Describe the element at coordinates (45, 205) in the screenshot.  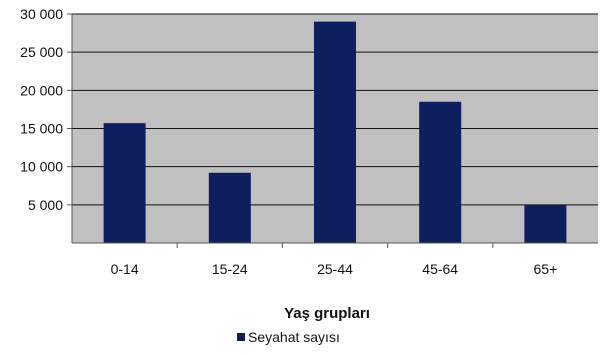
I see `y-tick-label: 5 000` at that location.